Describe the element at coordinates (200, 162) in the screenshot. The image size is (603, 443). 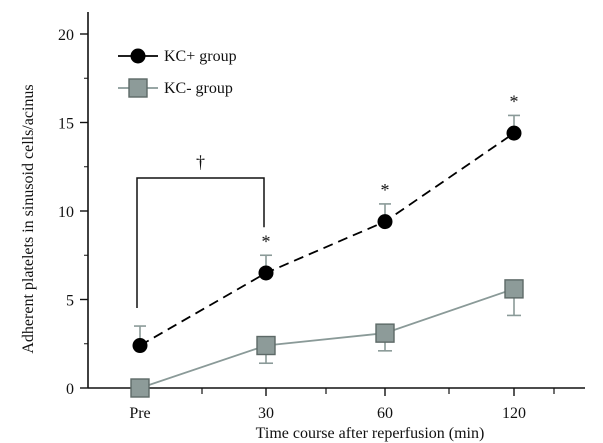
I see `bracket-label: †` at that location.